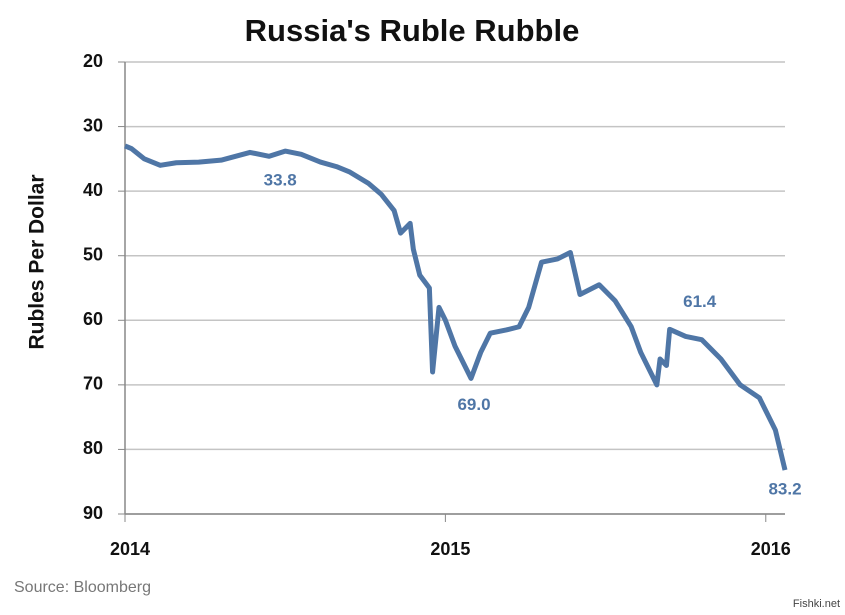 This screenshot has height=615, width=845. Describe the element at coordinates (412, 30) in the screenshot. I see `chart-title: Russia's Ruble Rubble` at that location.